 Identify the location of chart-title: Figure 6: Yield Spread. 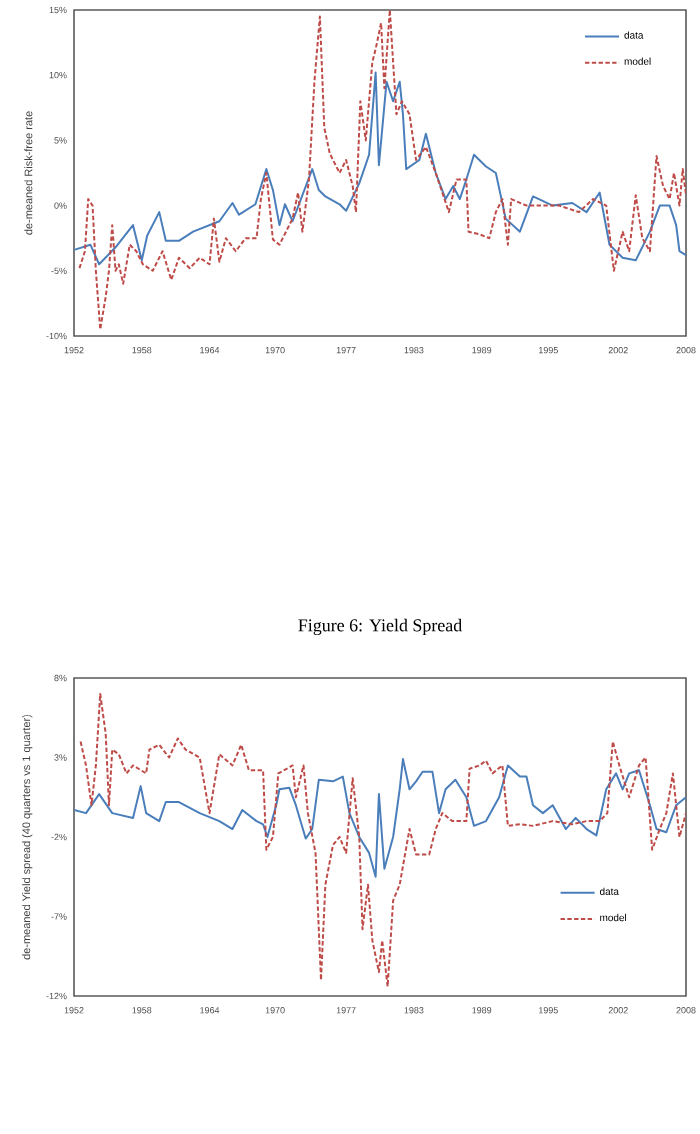
(380, 627).